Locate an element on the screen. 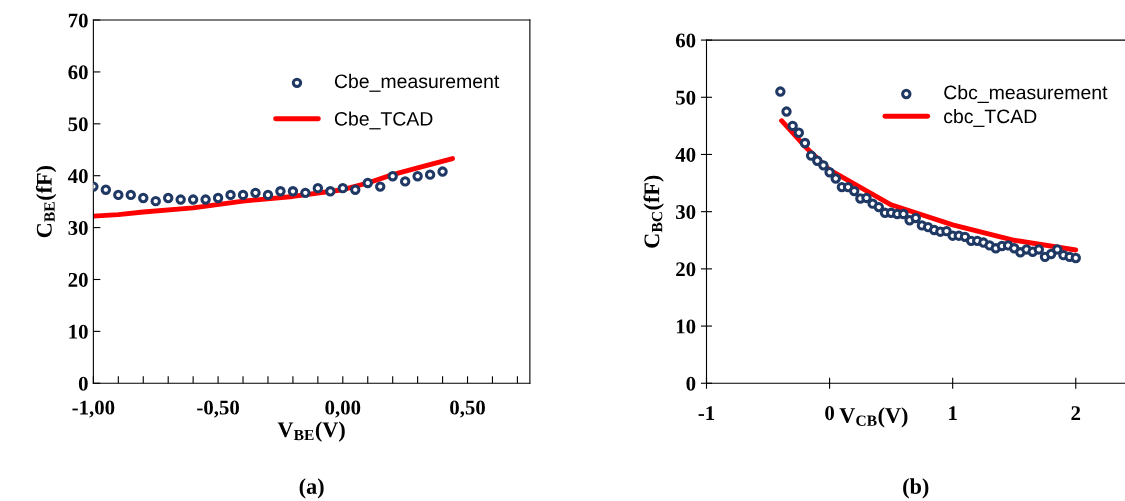 The height and width of the screenshot is (501, 1125). y-axis-title: C$_{BE}$(fF) is located at coordinates (46, 202).